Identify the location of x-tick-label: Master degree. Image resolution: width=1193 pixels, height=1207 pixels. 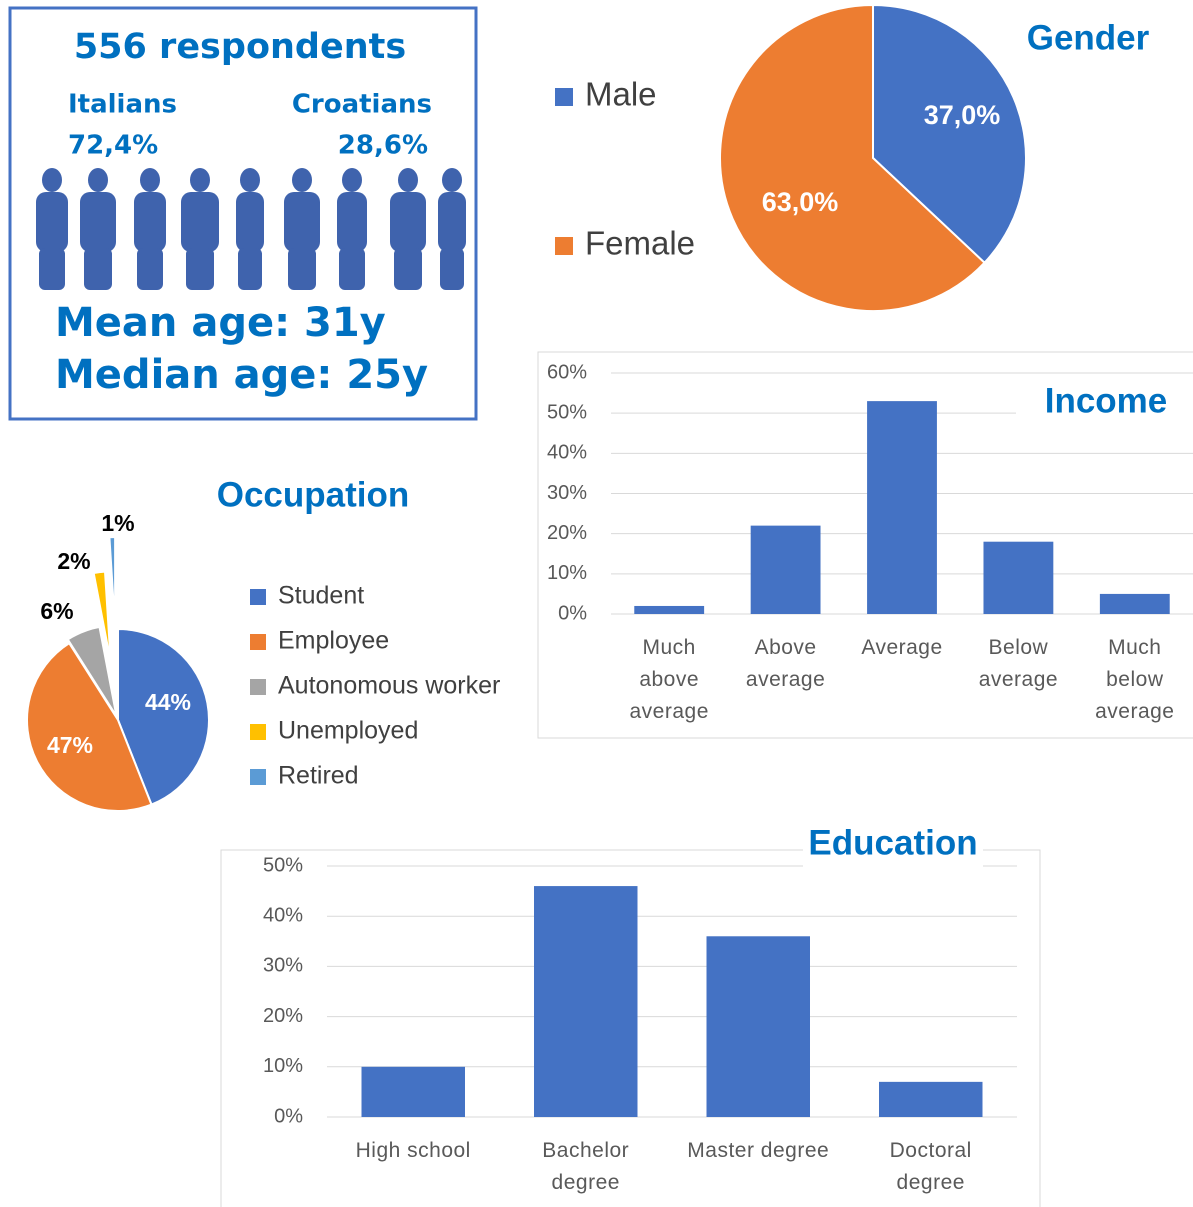
(758, 1150).